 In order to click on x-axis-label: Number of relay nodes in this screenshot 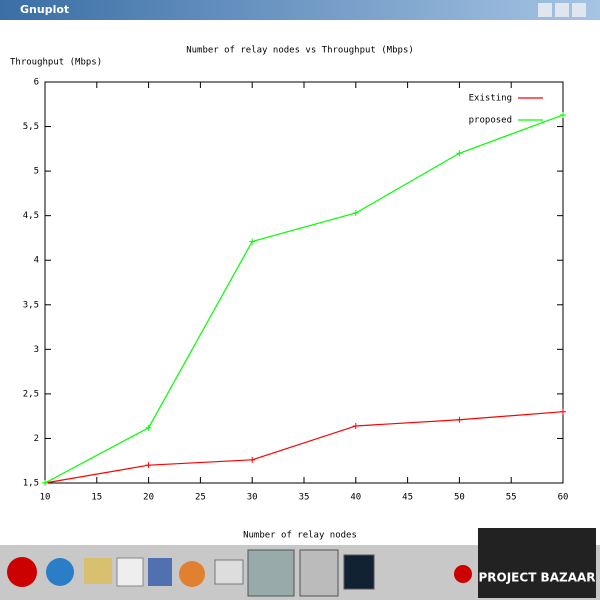, I will do `click(300, 536)`.